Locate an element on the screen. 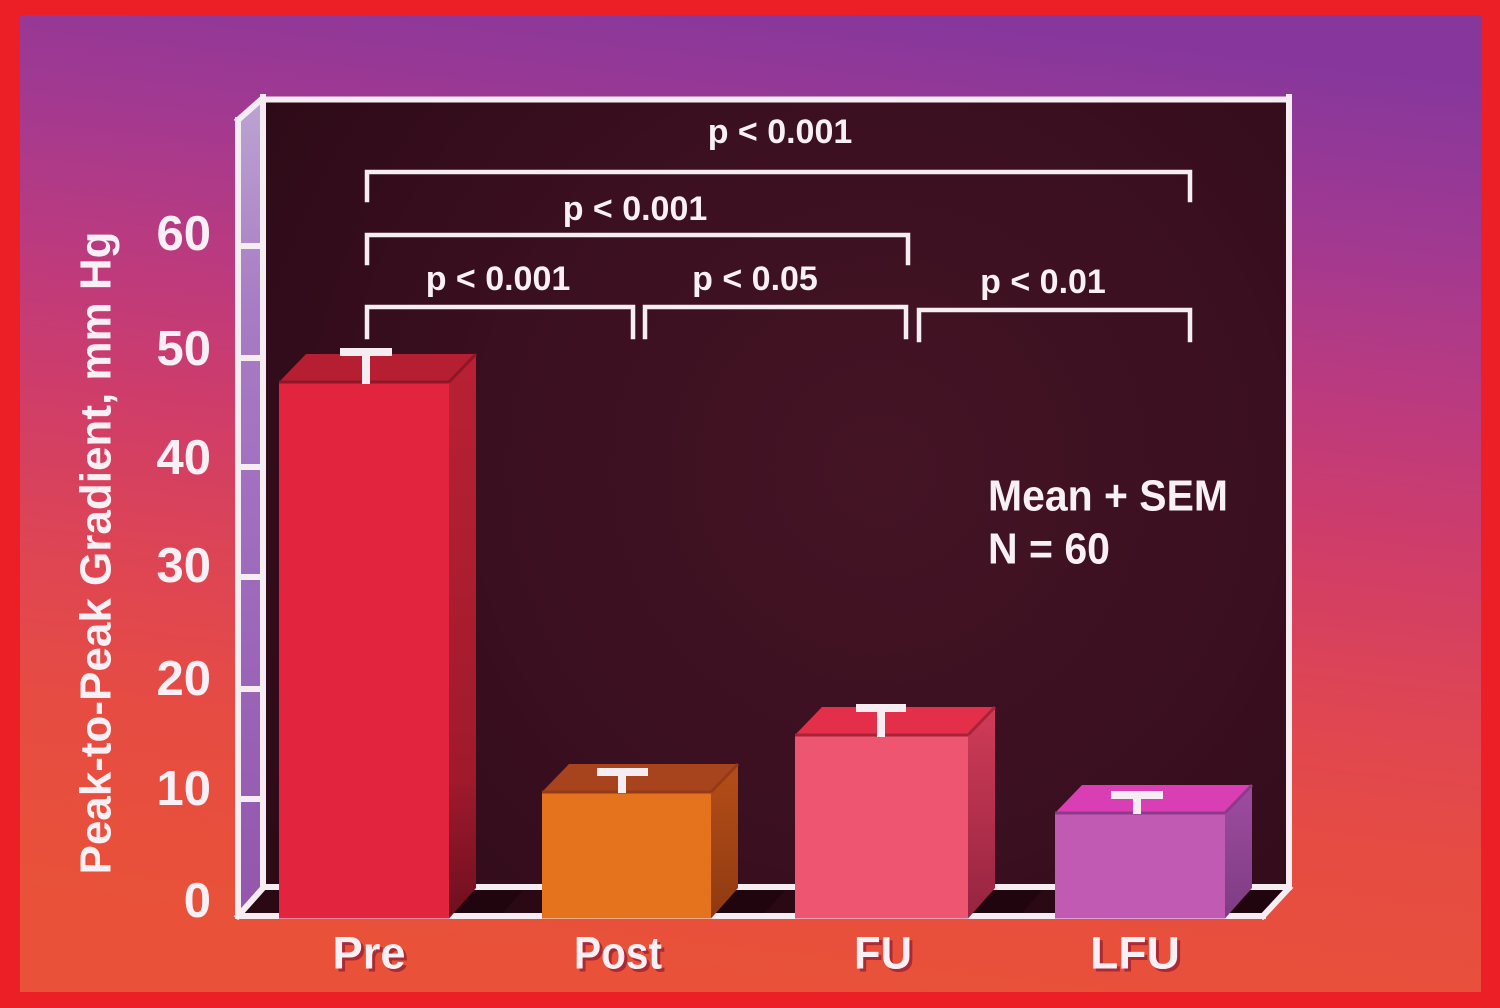  svg-text: Mean + SEM is located at coordinates (1108, 496).